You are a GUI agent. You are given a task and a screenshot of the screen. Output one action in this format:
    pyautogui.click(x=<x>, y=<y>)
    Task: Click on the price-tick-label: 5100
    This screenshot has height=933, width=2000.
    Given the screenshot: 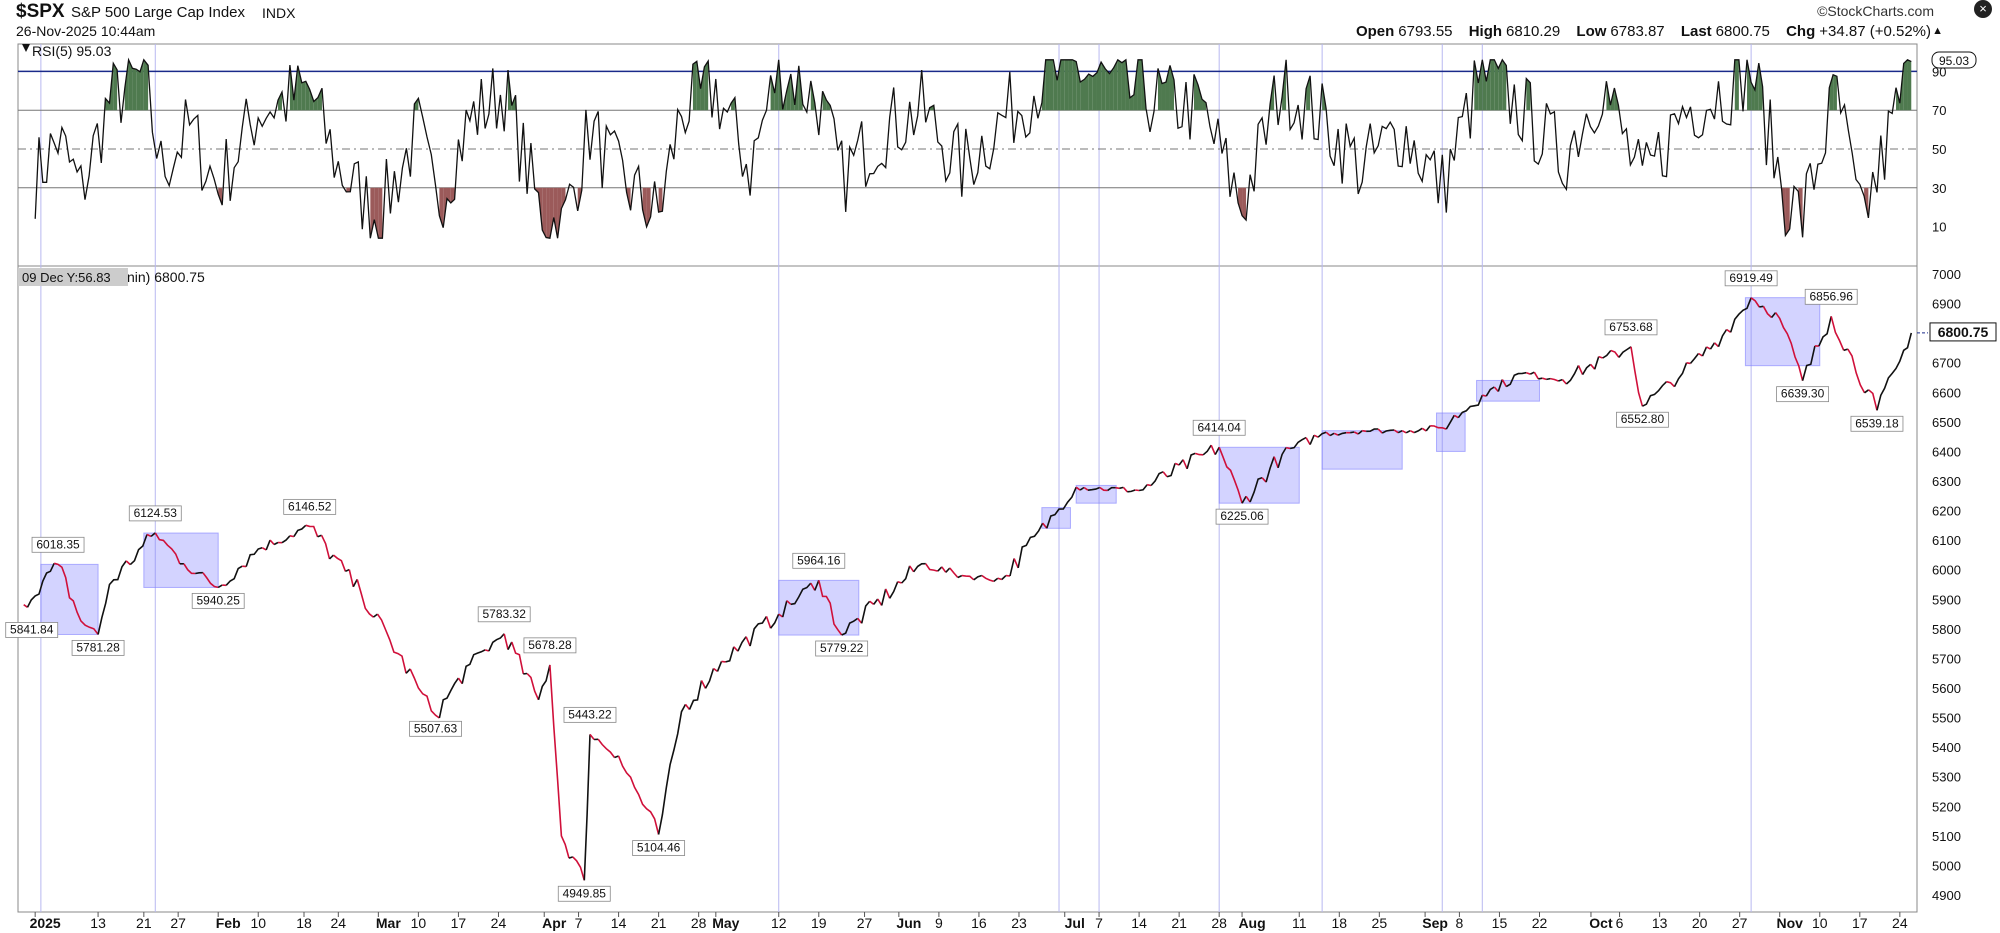 What is the action you would take?
    pyautogui.click(x=1946, y=836)
    